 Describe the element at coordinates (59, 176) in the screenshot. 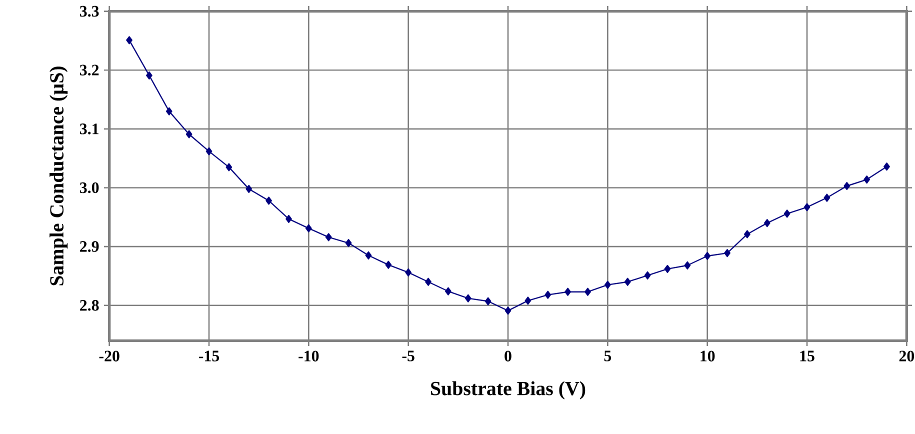

I see `y-axis-title: Sample Conductance (µS)` at that location.